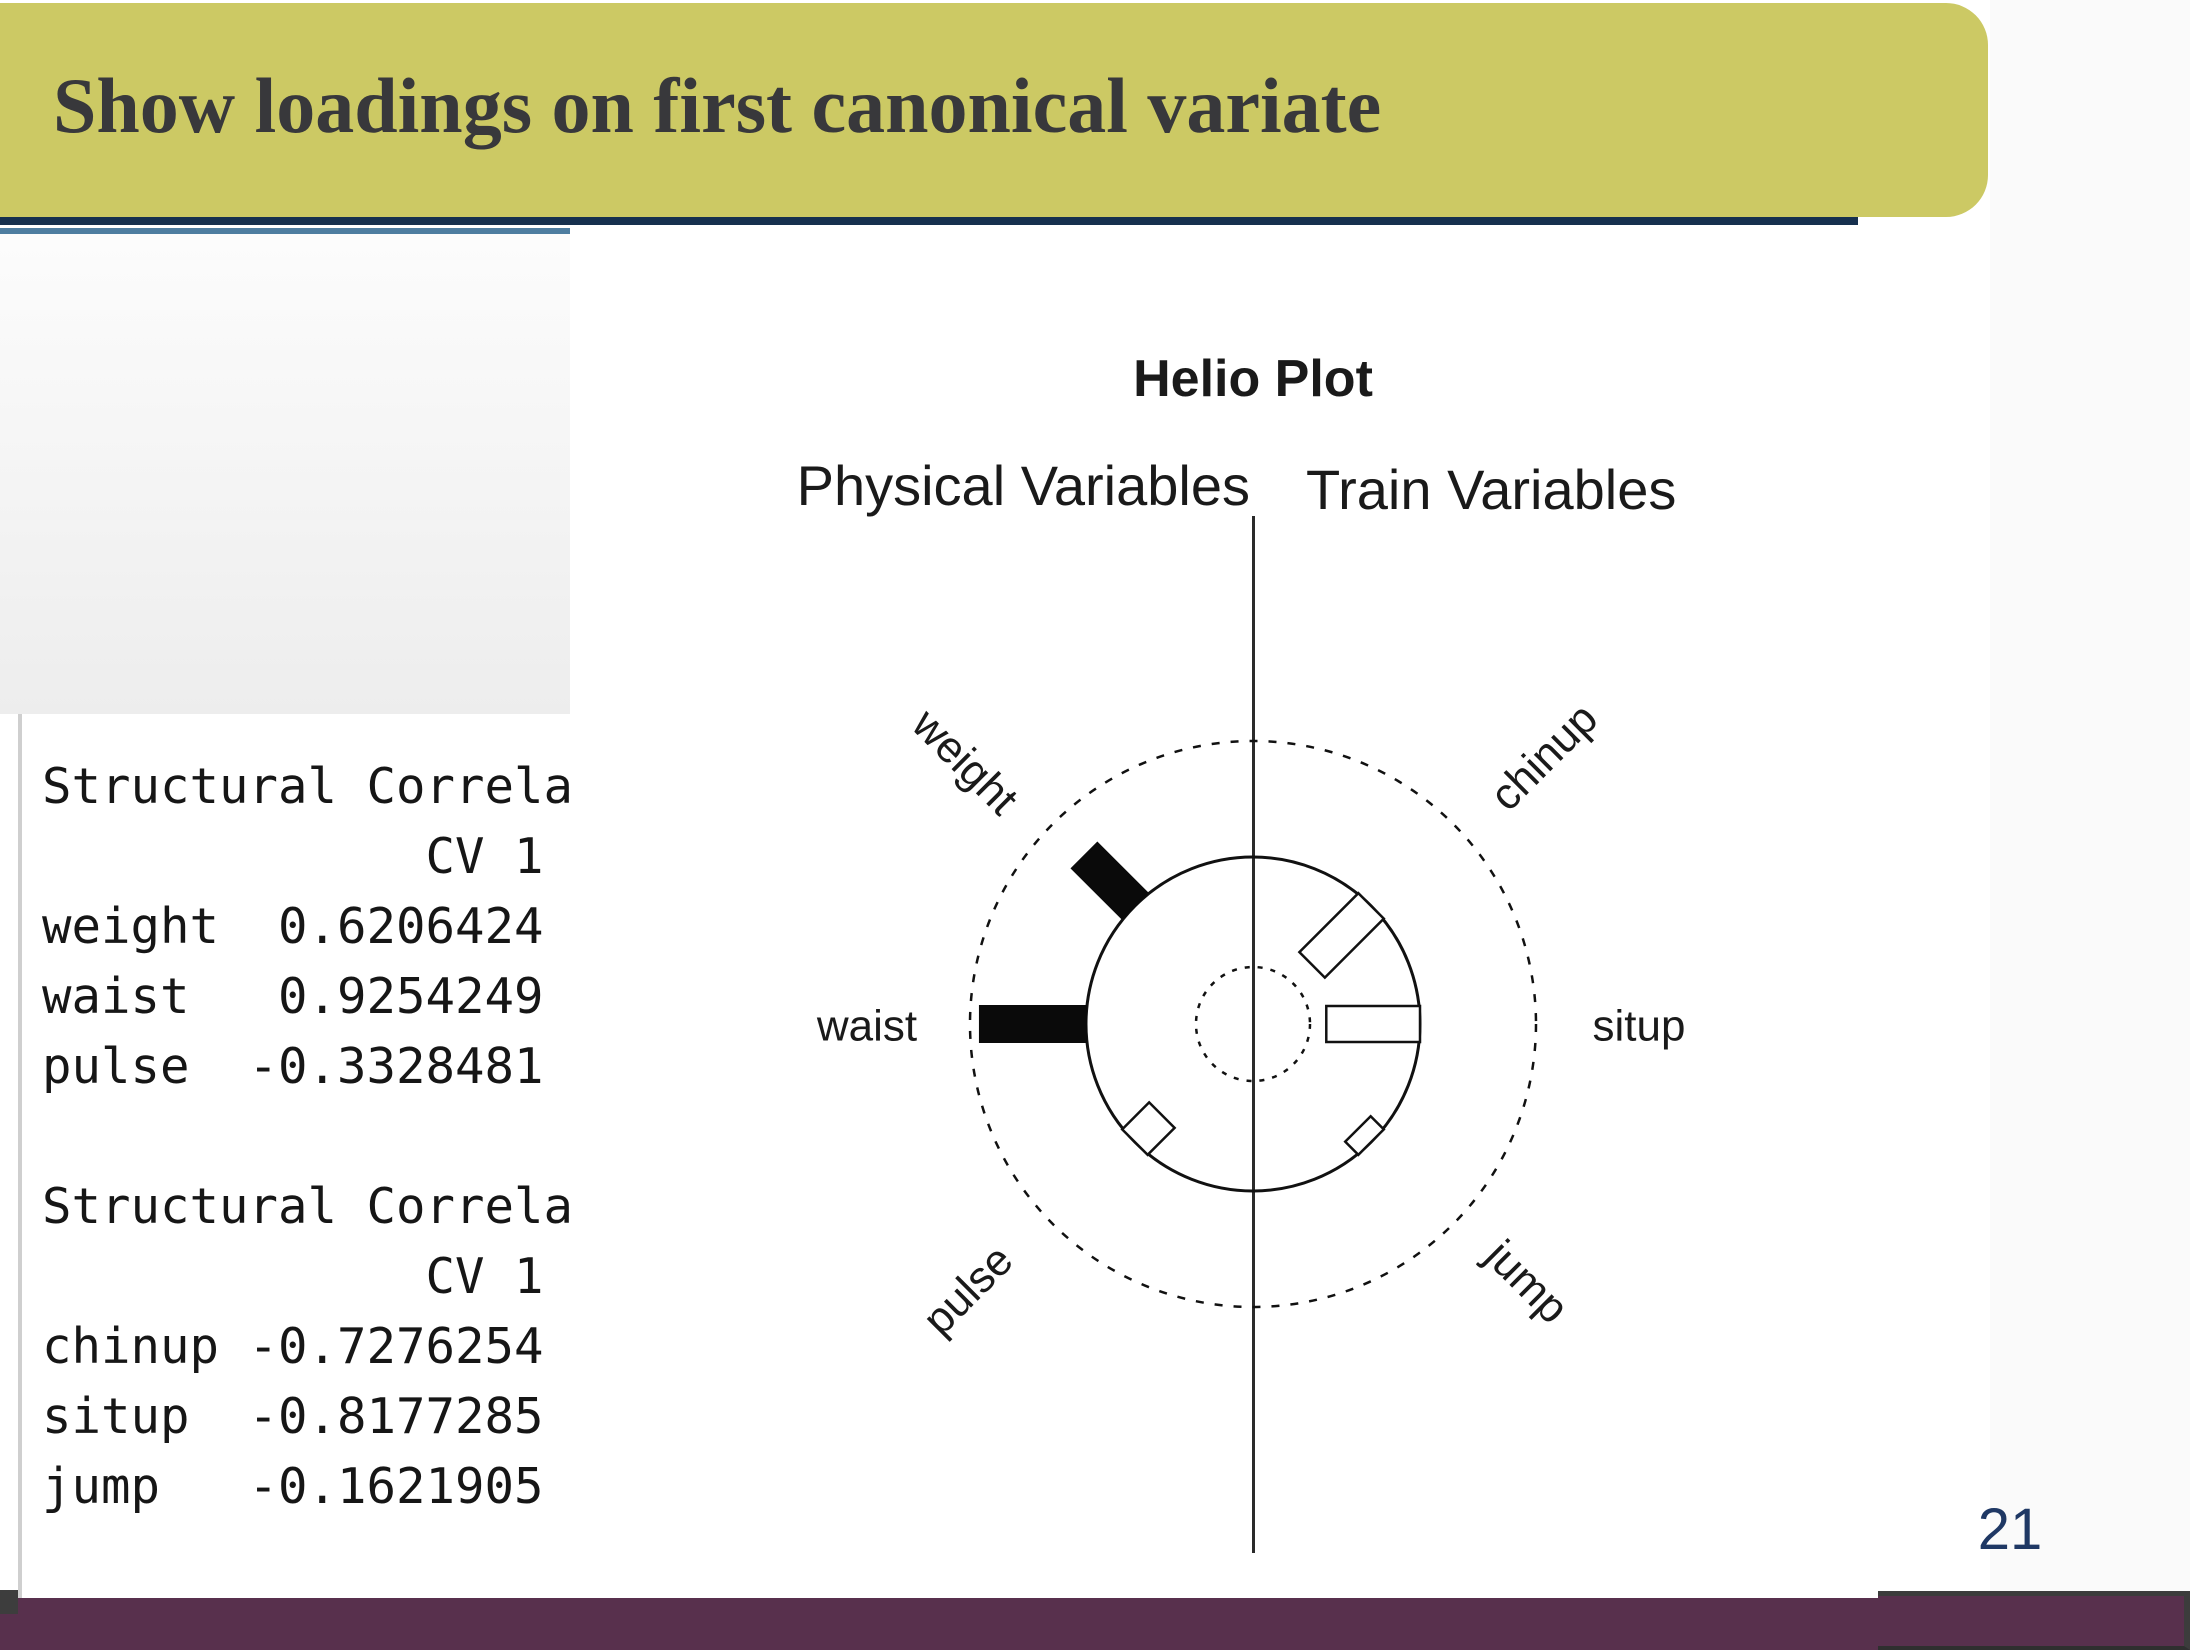 The width and height of the screenshot is (2190, 1650). Describe the element at coordinates (1253, 379) in the screenshot. I see `helio-plot-title: Helio Plot` at that location.